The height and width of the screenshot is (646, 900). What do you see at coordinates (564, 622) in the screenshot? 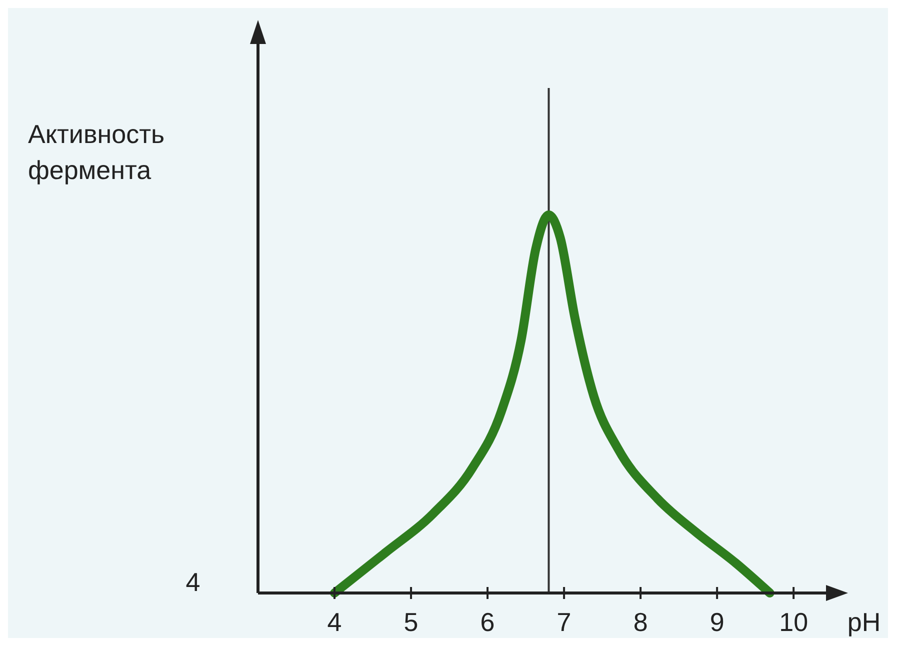
I see `x-tick-label: 7` at bounding box center [564, 622].